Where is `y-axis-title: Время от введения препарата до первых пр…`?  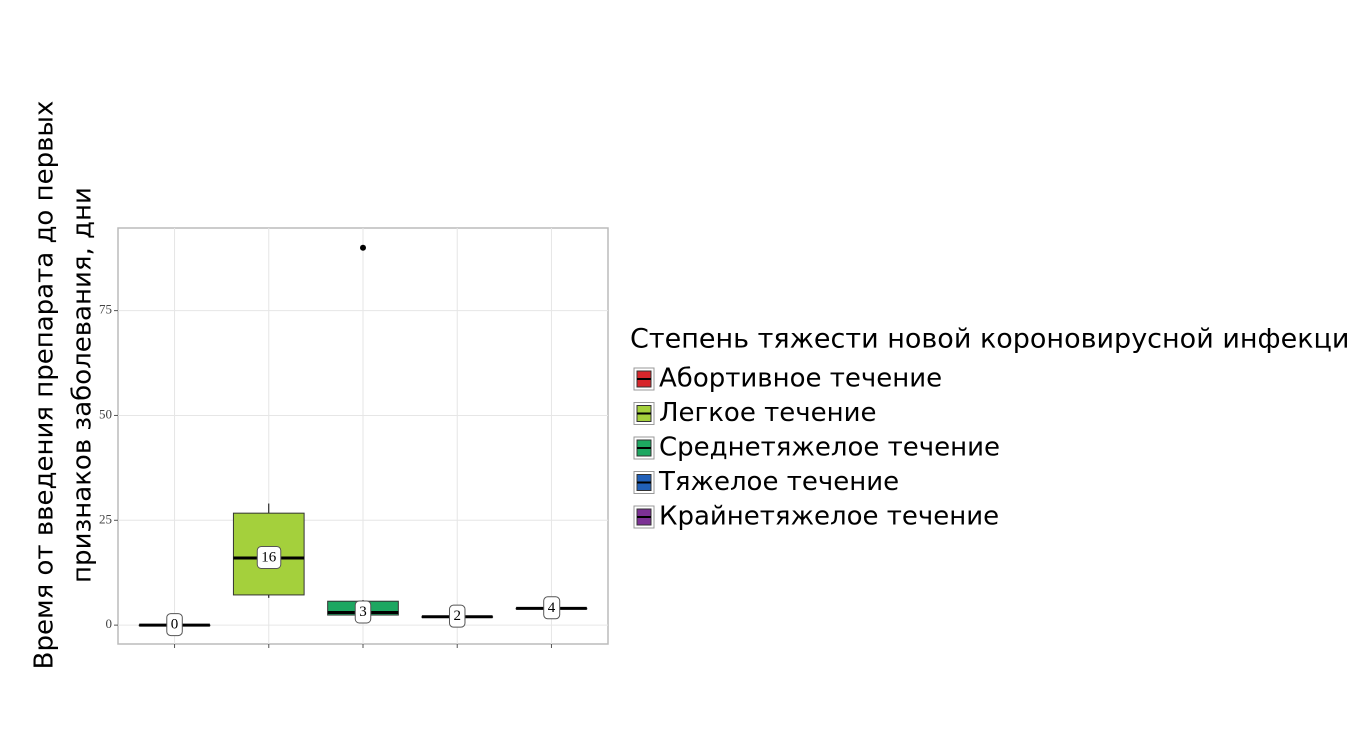 y-axis-title: Время от введения препарата до первых пр… is located at coordinates (64, 385).